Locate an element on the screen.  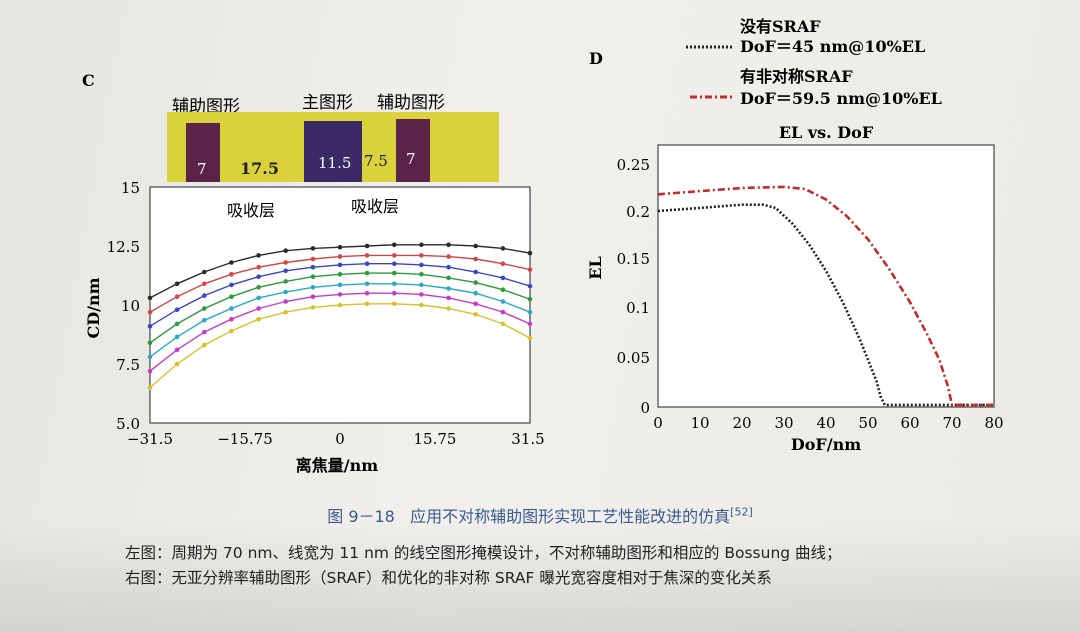
y-tick-label: 0 is located at coordinates (645, 408).